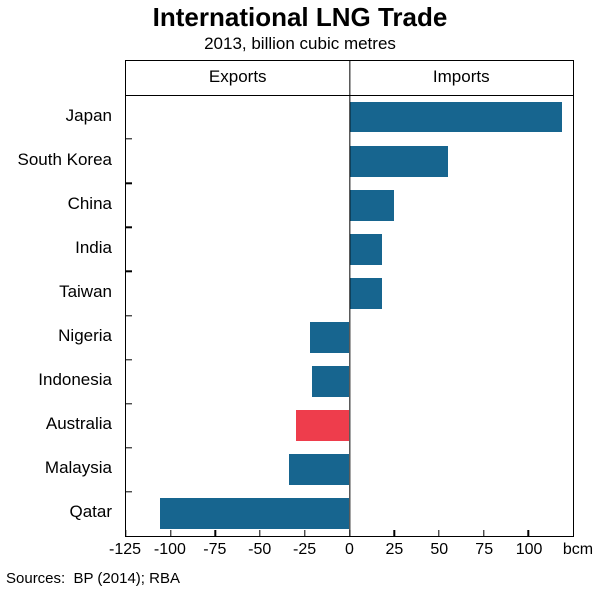 The height and width of the screenshot is (596, 600). Describe the element at coordinates (88, 115) in the screenshot. I see `y-axis-label-japan: Japan` at that location.